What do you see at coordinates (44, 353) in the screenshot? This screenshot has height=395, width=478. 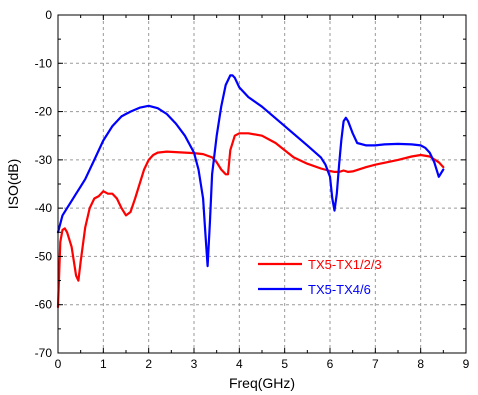 I see `y-tick-label: -70` at bounding box center [44, 353].